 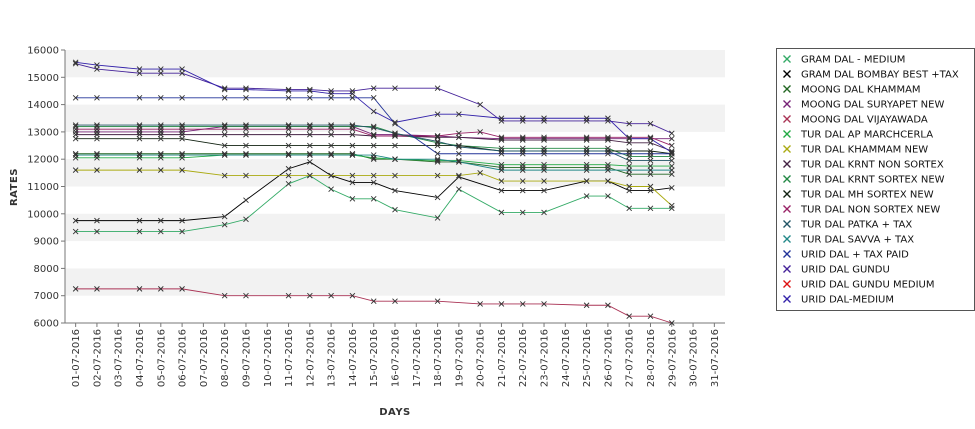 I want to click on legend-item: TUR DAL PATKA + TAX, so click(x=847, y=225).